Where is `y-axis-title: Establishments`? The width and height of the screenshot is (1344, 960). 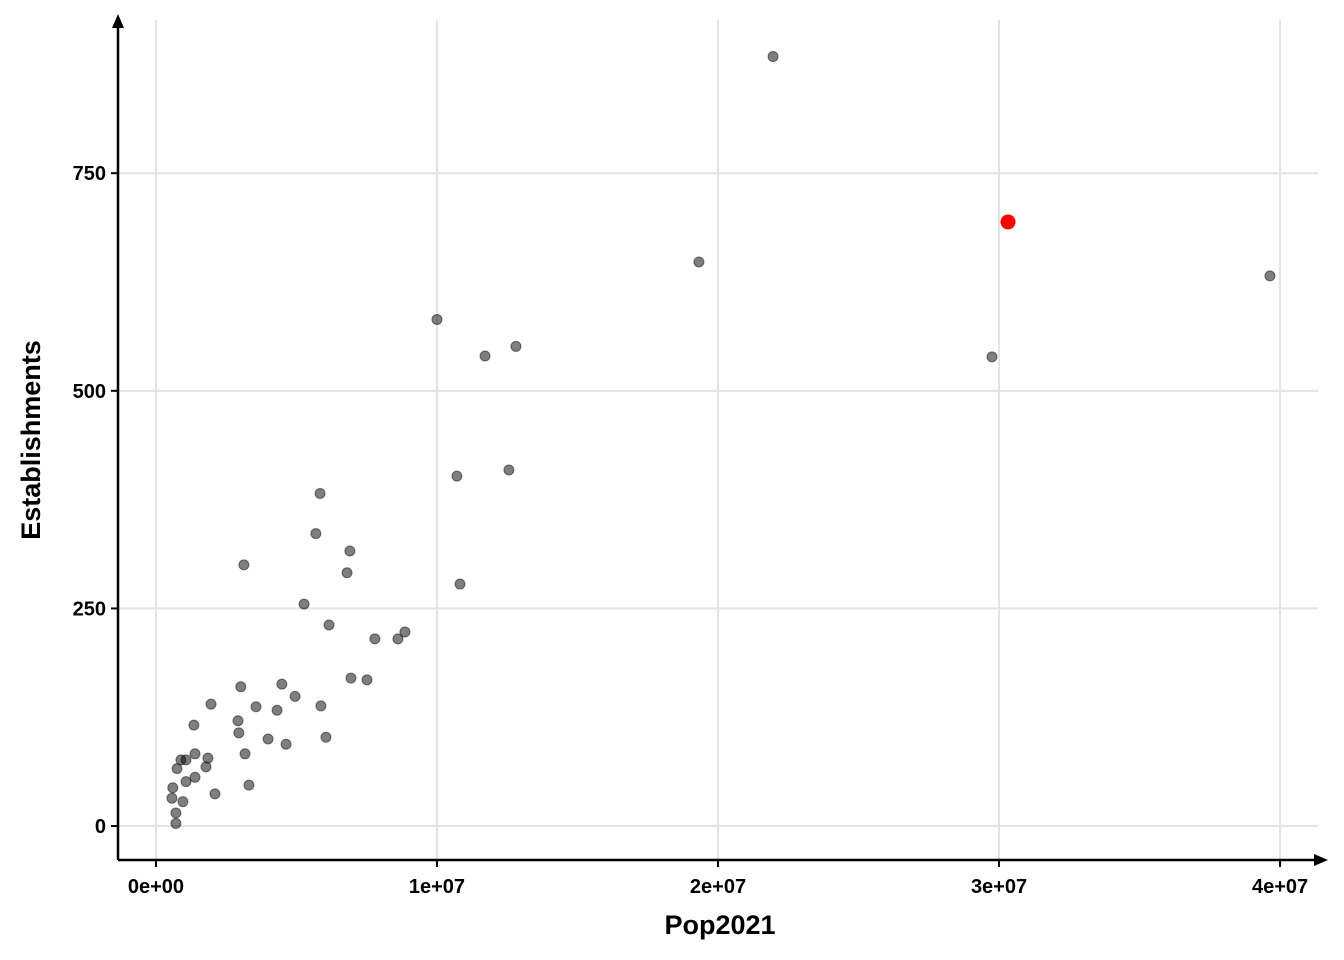 y-axis-title: Establishments is located at coordinates (31, 440).